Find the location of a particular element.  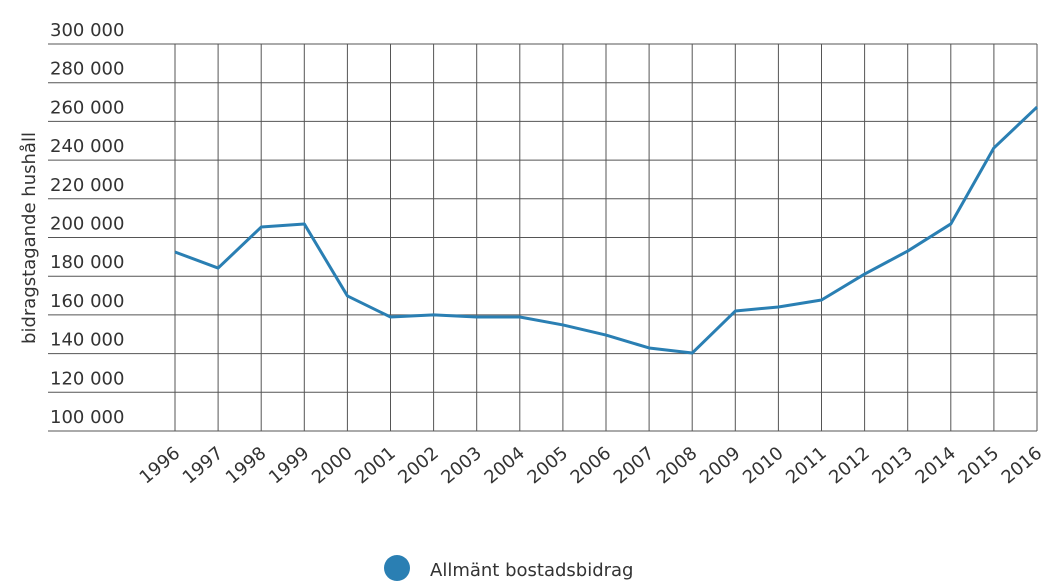

y-tick-label: 240 000 is located at coordinates (87, 146).